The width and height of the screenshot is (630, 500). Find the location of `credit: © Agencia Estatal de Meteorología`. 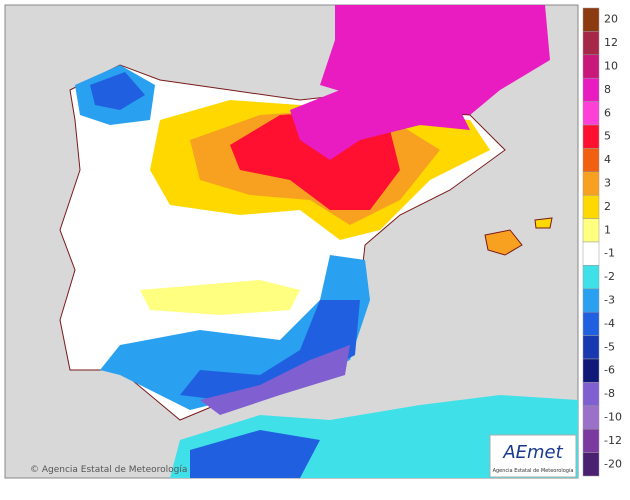

credit: © Agencia Estatal de Meteorología is located at coordinates (108, 470).